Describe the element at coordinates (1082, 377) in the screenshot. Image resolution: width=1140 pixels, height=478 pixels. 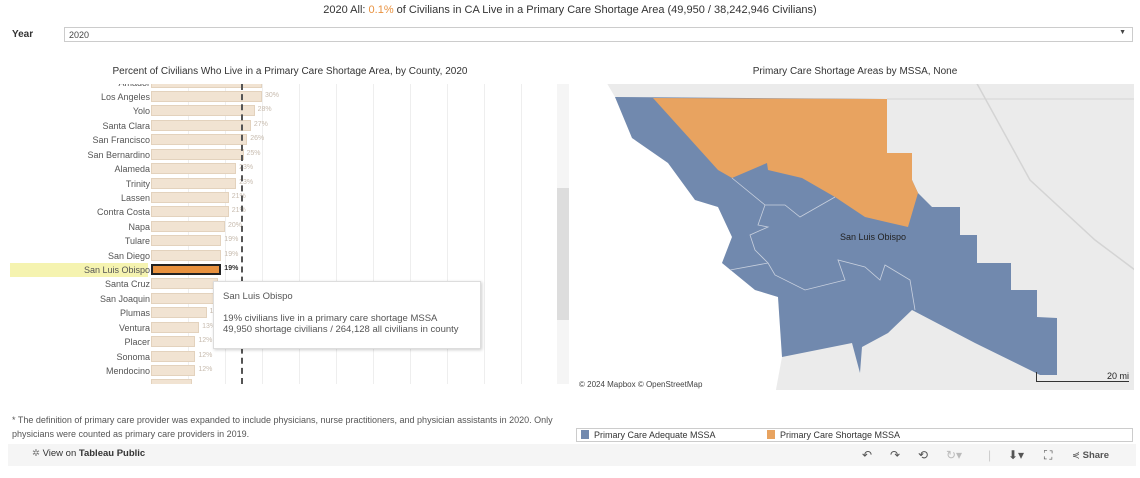
I see `map-scale: 20 mi` at that location.